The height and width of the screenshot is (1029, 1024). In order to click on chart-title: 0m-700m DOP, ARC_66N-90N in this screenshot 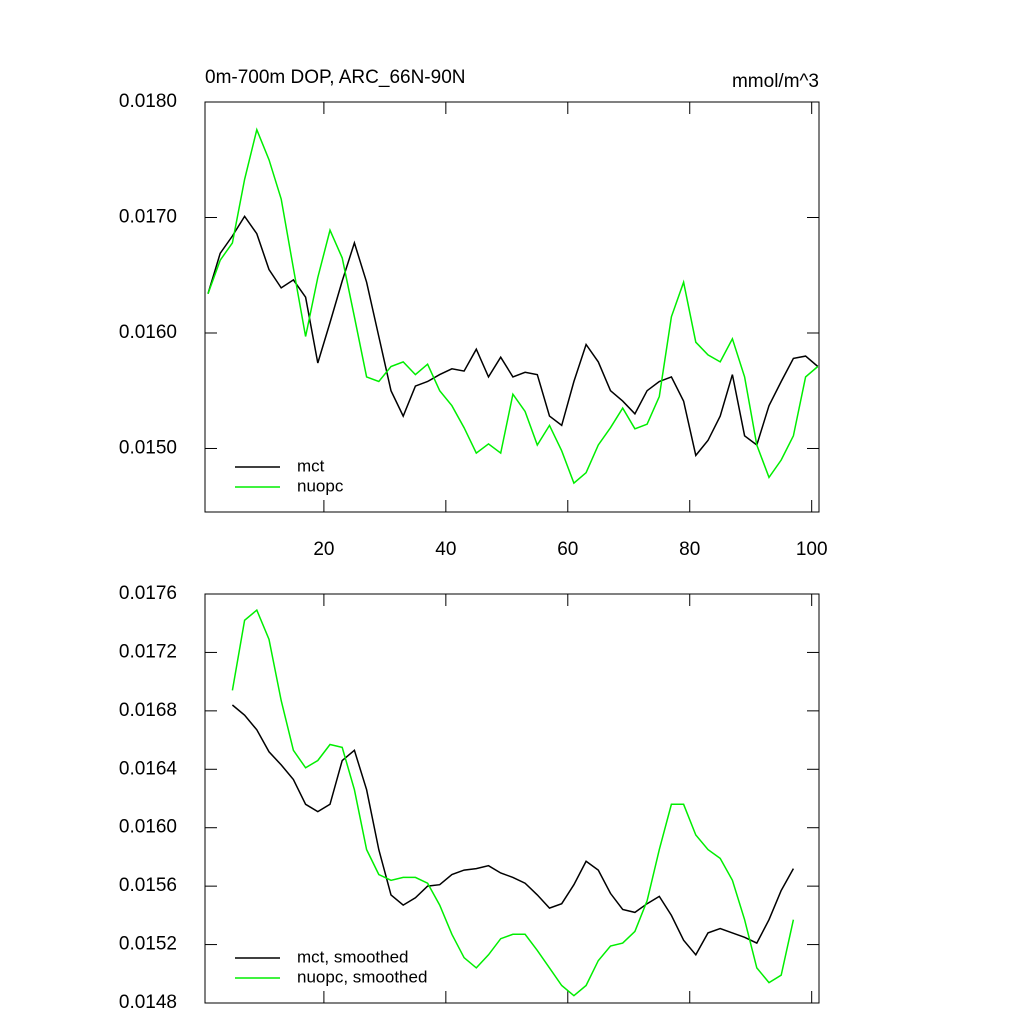, I will do `click(335, 77)`.